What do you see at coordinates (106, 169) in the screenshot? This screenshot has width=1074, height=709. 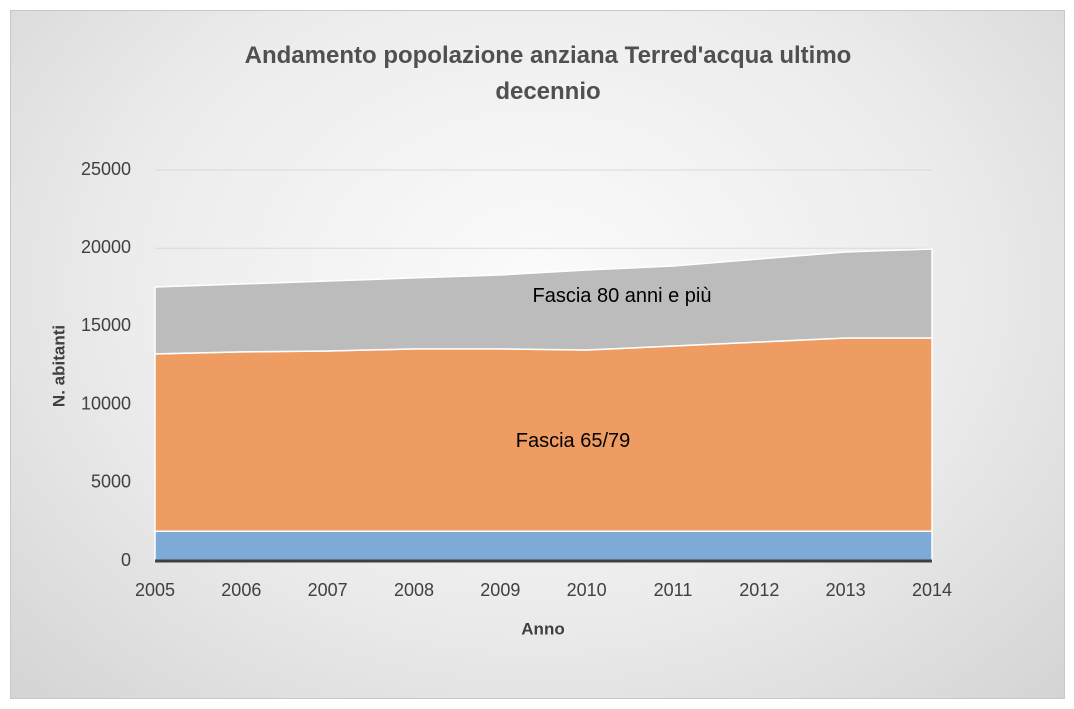 I see `y-tick-label: 25000` at bounding box center [106, 169].